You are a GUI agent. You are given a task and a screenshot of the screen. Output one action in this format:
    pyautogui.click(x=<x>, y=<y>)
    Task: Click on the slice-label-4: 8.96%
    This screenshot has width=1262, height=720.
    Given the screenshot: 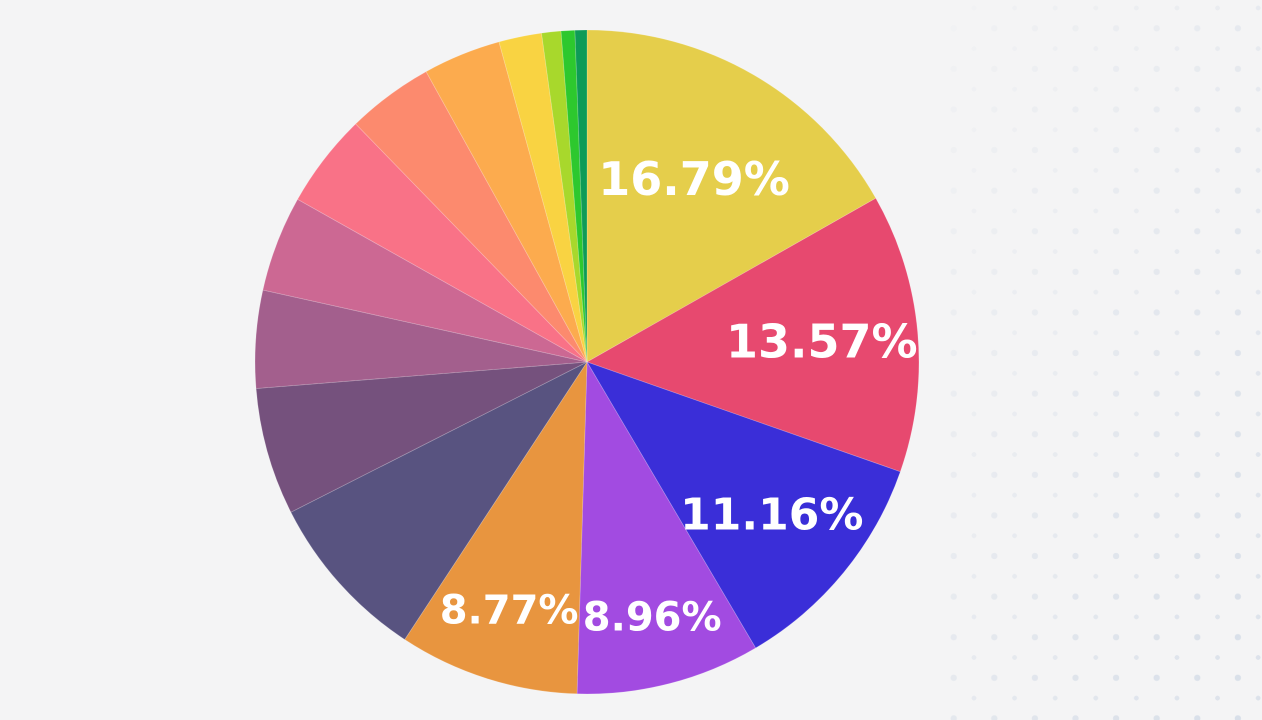 What is the action you would take?
    pyautogui.click(x=652, y=617)
    